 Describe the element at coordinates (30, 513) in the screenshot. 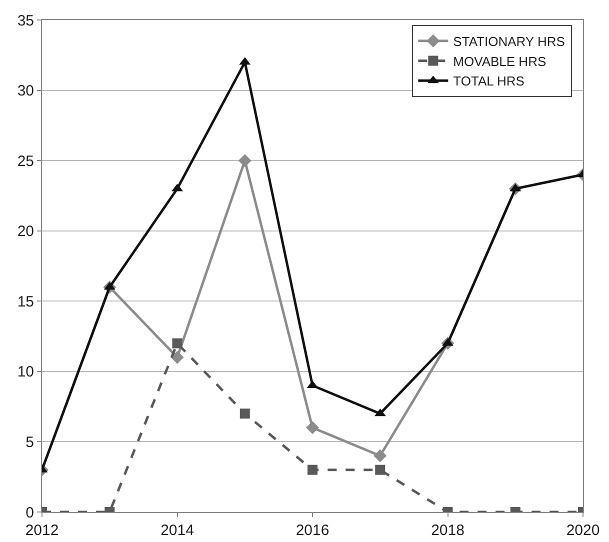

I see `y-tick-label: 0` at that location.